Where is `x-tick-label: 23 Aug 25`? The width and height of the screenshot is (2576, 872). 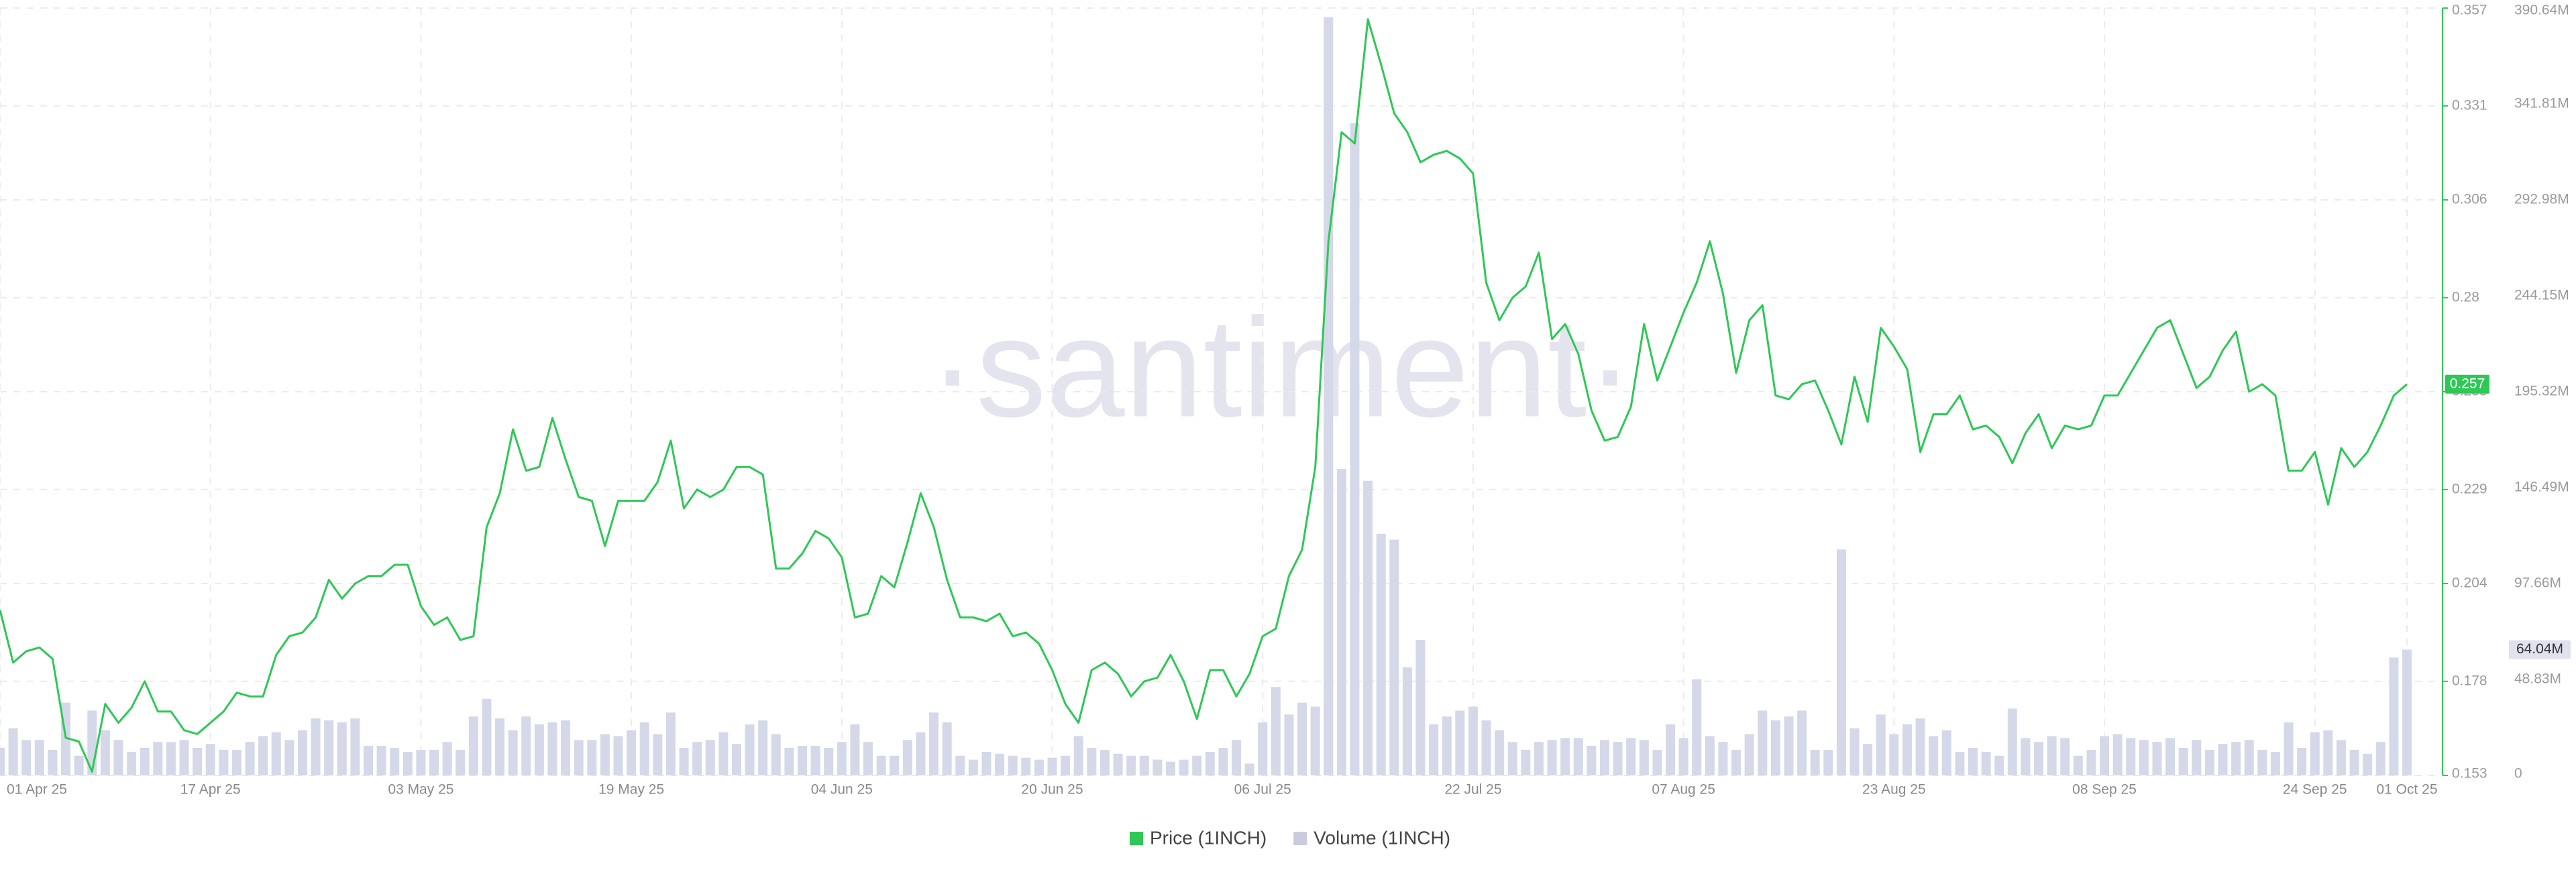
x-tick-label: 23 Aug 25 is located at coordinates (1894, 790).